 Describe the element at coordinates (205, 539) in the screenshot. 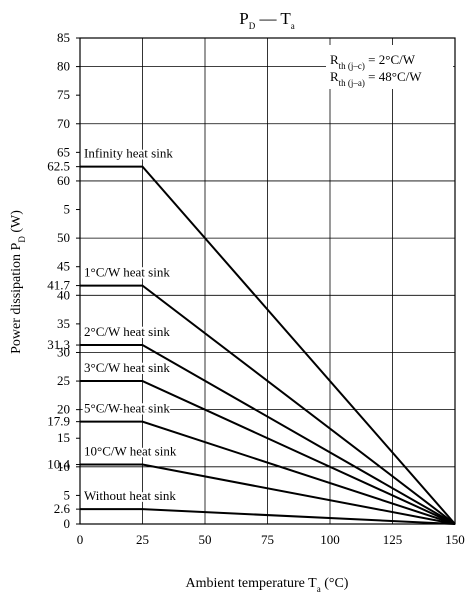

I see `x-tick-label: 50` at that location.